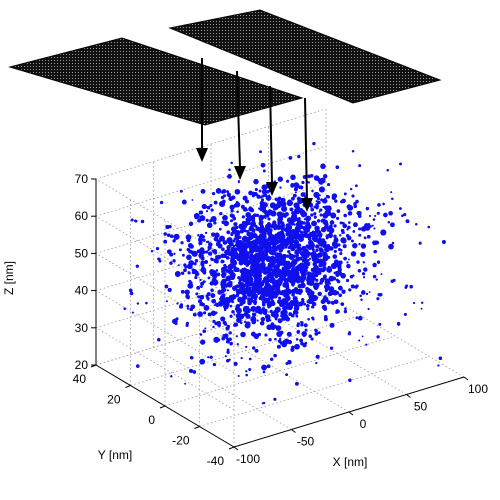  What do you see at coordinates (156, 81) in the screenshot?
I see `grid-plane-left` at bounding box center [156, 81].